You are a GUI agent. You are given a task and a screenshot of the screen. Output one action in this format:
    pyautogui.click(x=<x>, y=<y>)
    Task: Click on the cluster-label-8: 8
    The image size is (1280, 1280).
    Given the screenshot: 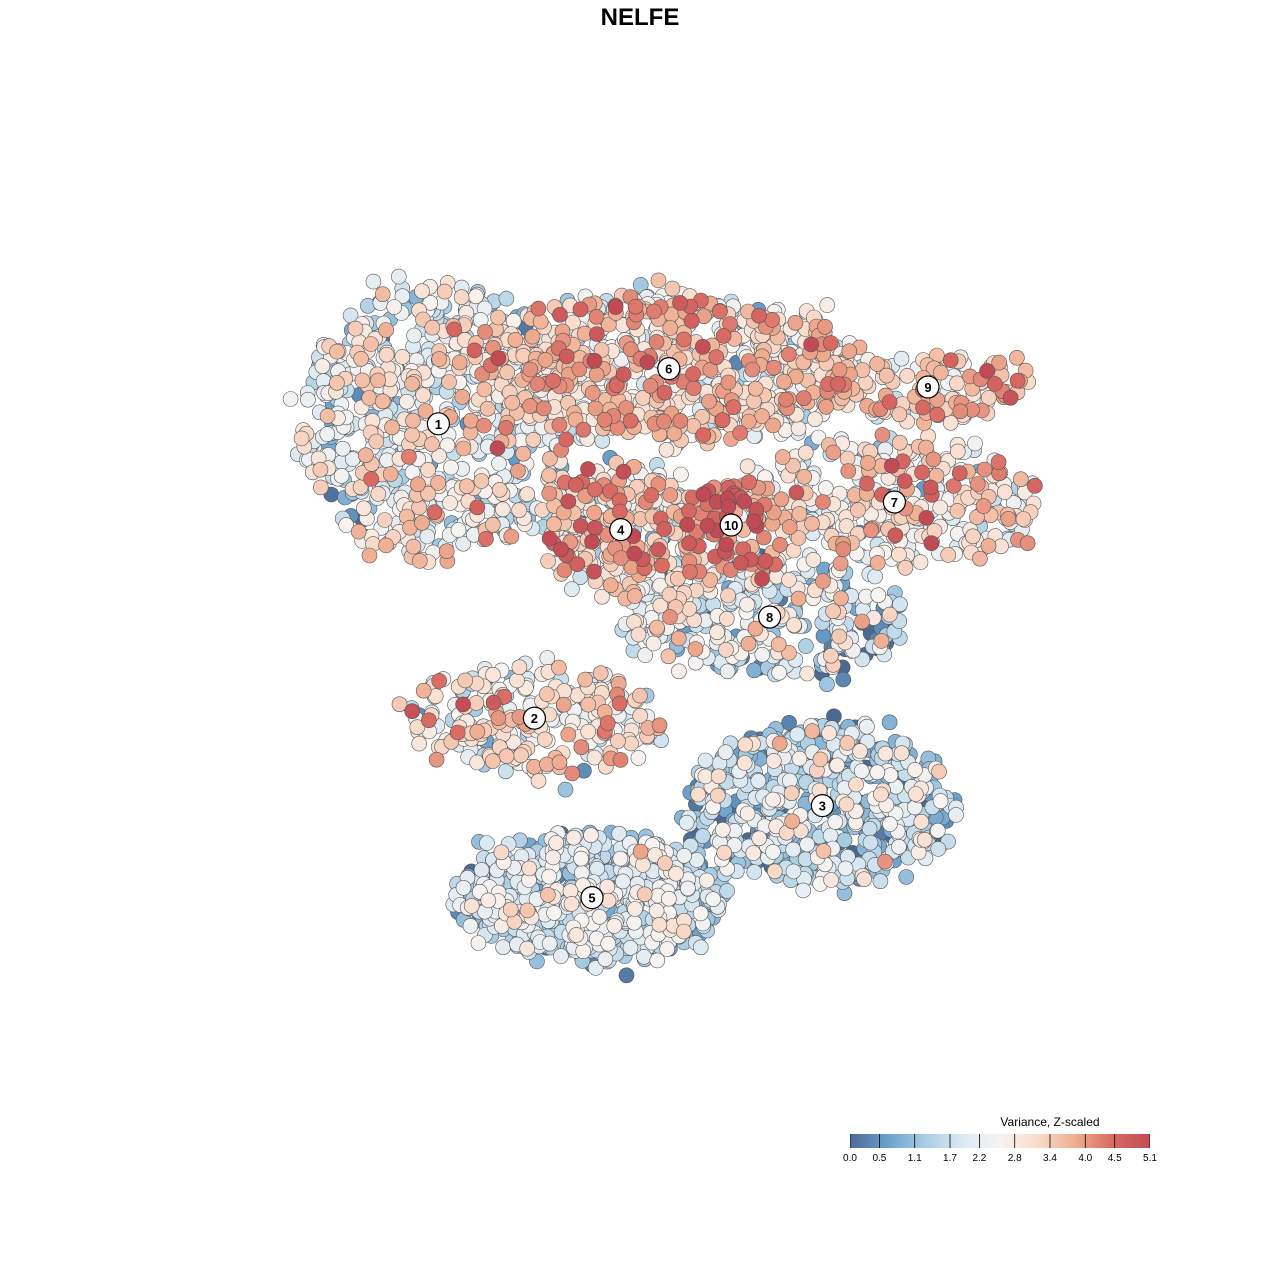 What is the action you would take?
    pyautogui.click(x=769, y=617)
    